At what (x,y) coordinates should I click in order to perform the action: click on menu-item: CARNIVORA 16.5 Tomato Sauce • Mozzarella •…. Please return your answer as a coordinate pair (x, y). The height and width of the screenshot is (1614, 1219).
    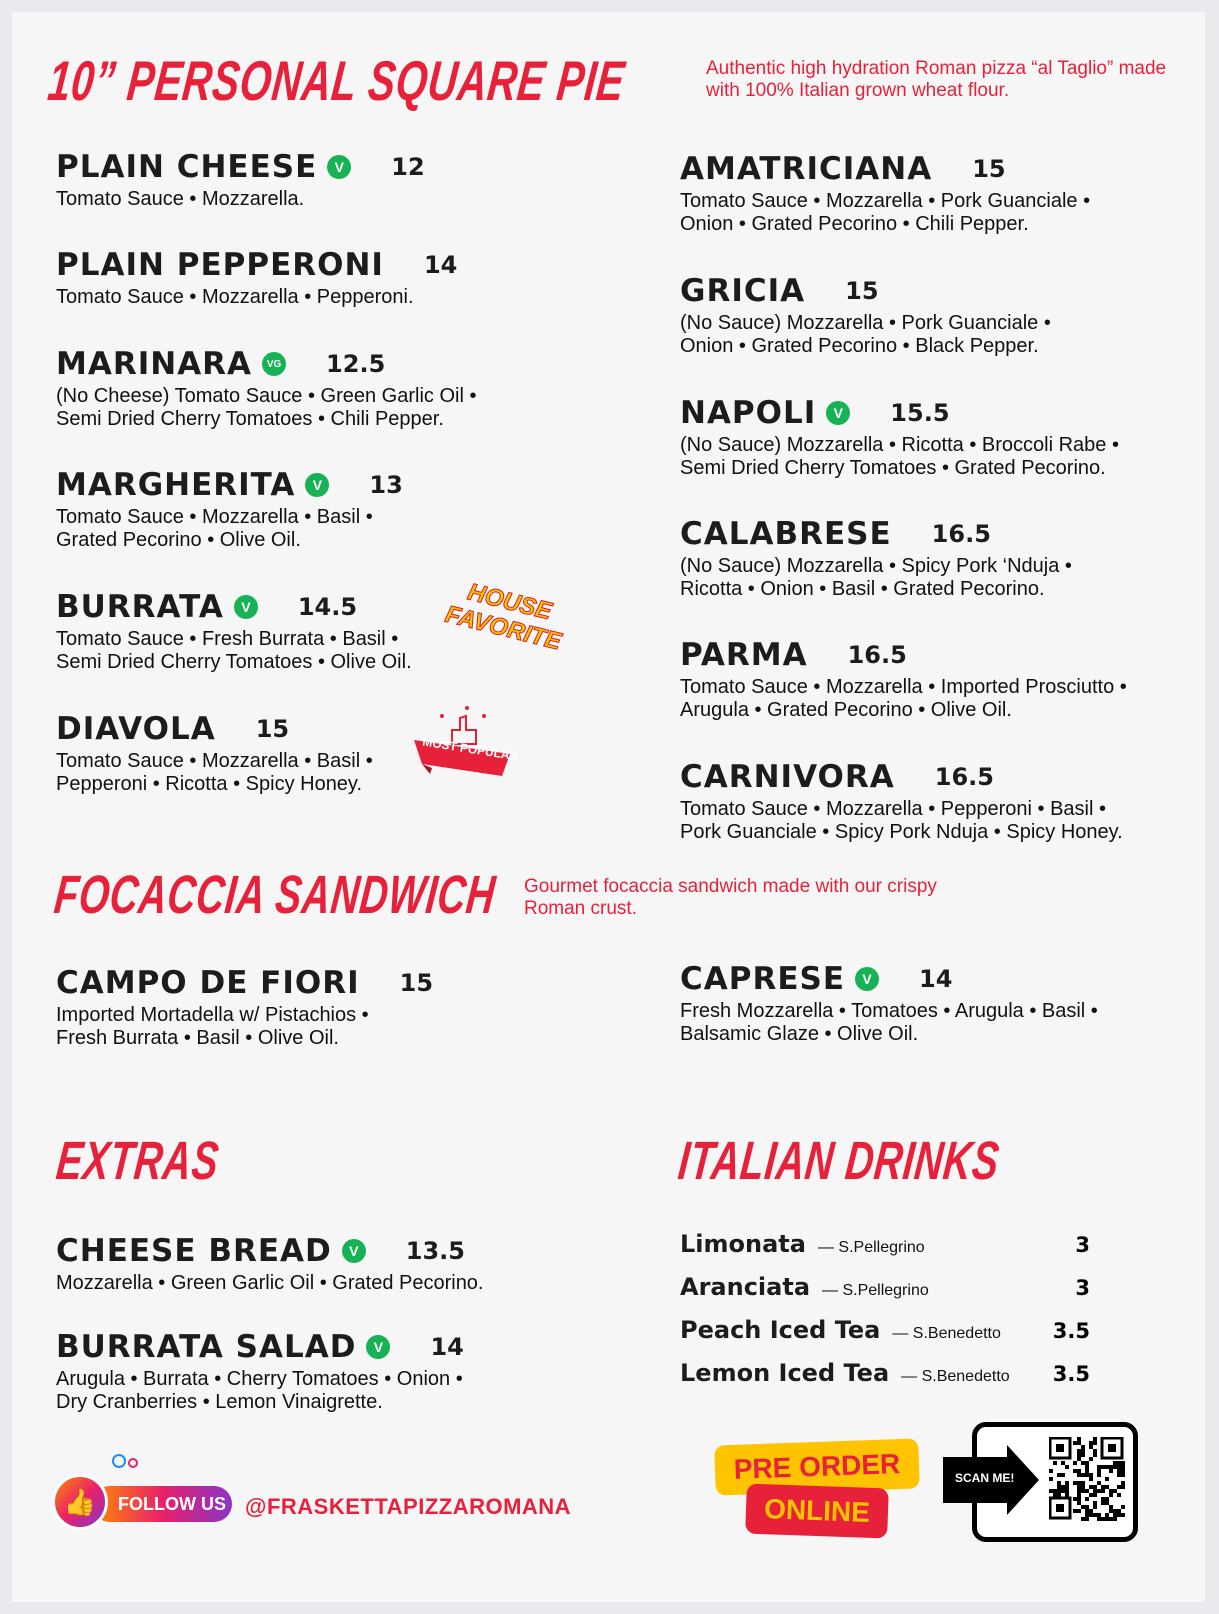
    Looking at the image, I should click on (930, 801).